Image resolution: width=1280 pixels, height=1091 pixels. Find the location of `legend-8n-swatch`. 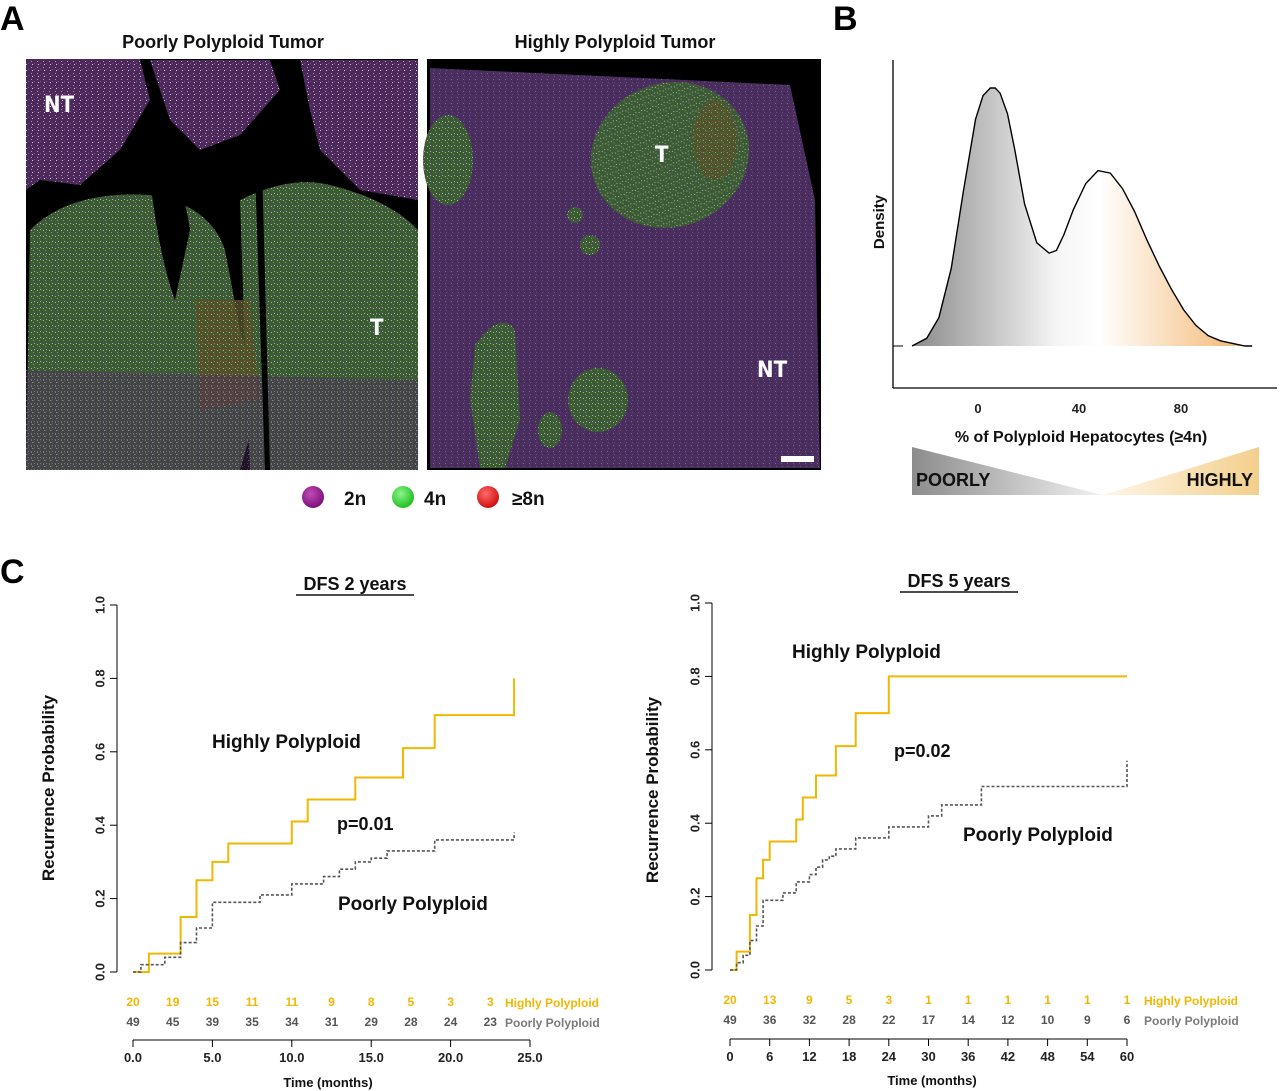

legend-8n-swatch is located at coordinates (488, 497).